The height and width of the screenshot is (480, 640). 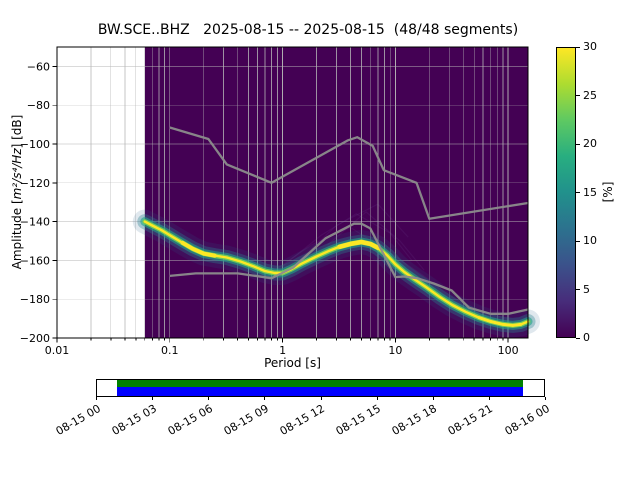 What do you see at coordinates (35, 222) in the screenshot?
I see `y-tick-label: −140` at bounding box center [35, 222].